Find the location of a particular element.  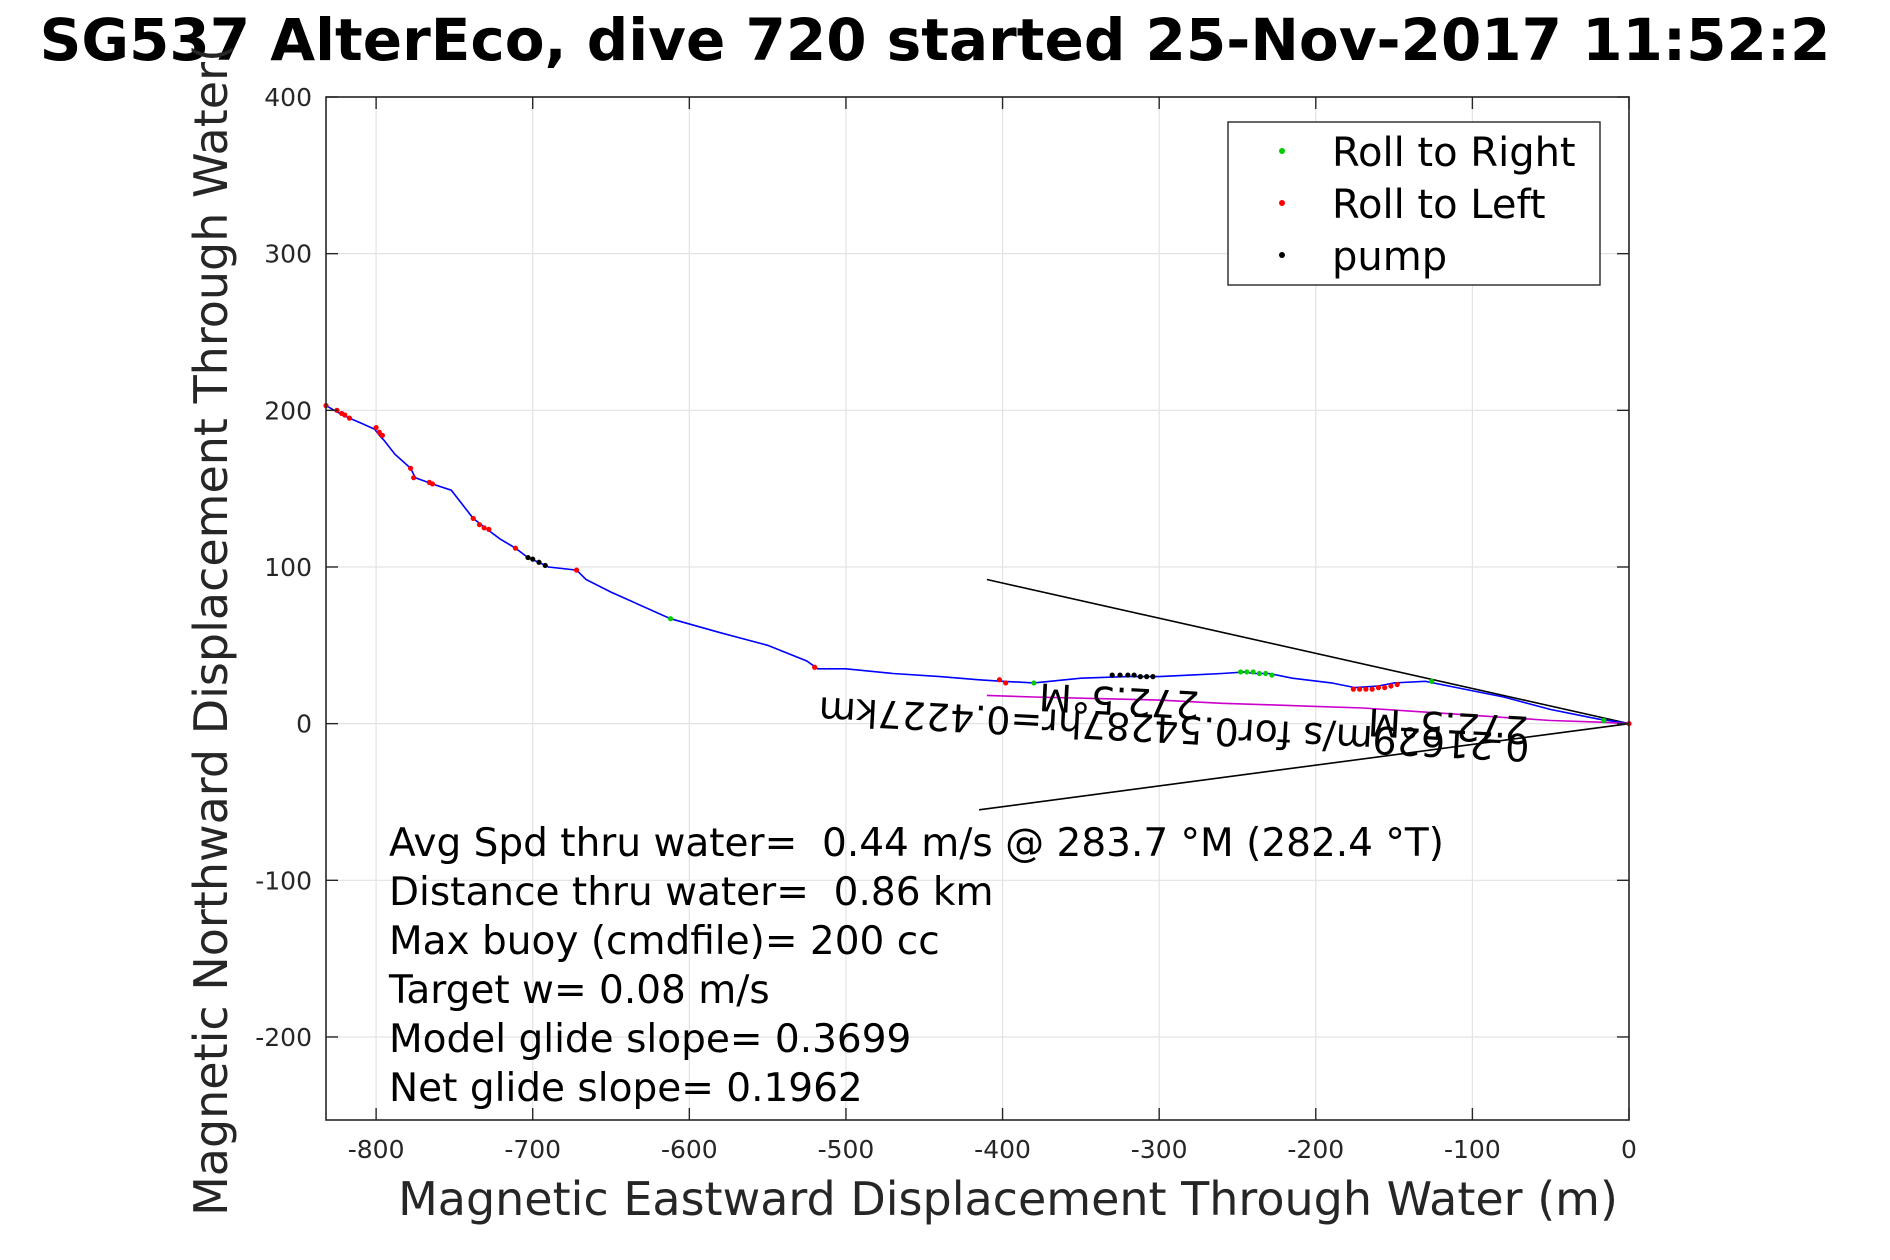

x-tick-label: -200 is located at coordinates (1315, 1149).